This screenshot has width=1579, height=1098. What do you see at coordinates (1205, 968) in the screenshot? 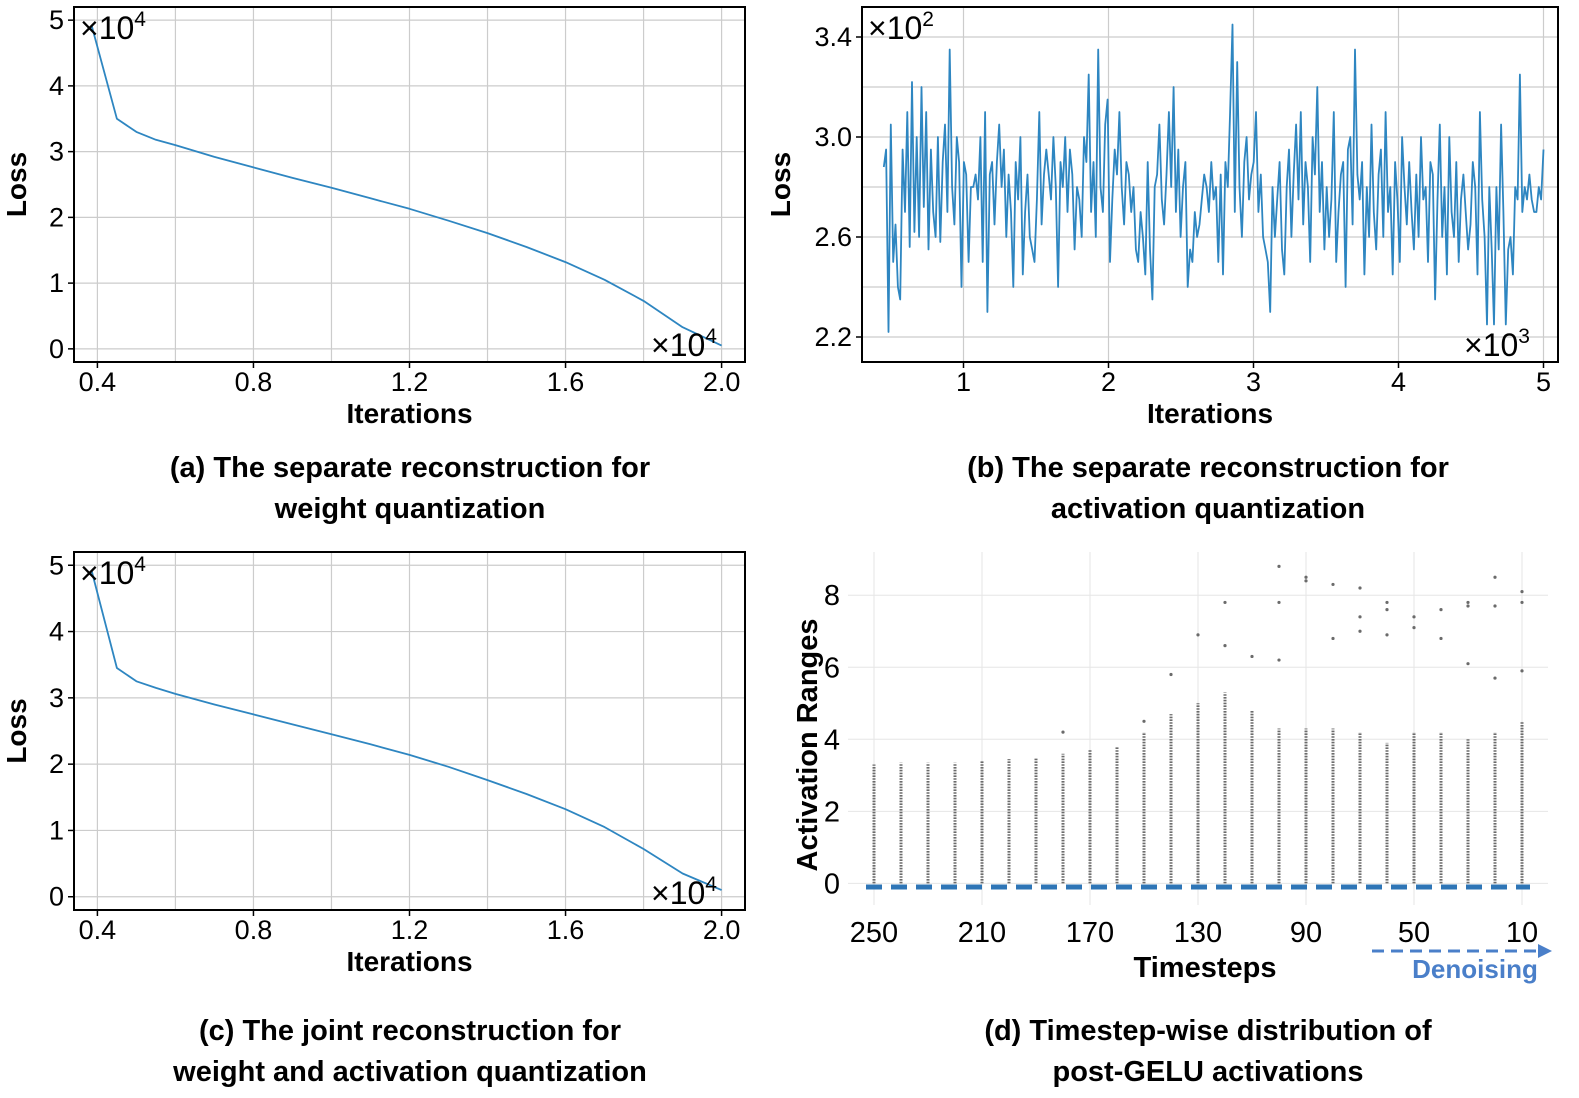
I see `x-axis-label: Timesteps` at bounding box center [1205, 968].